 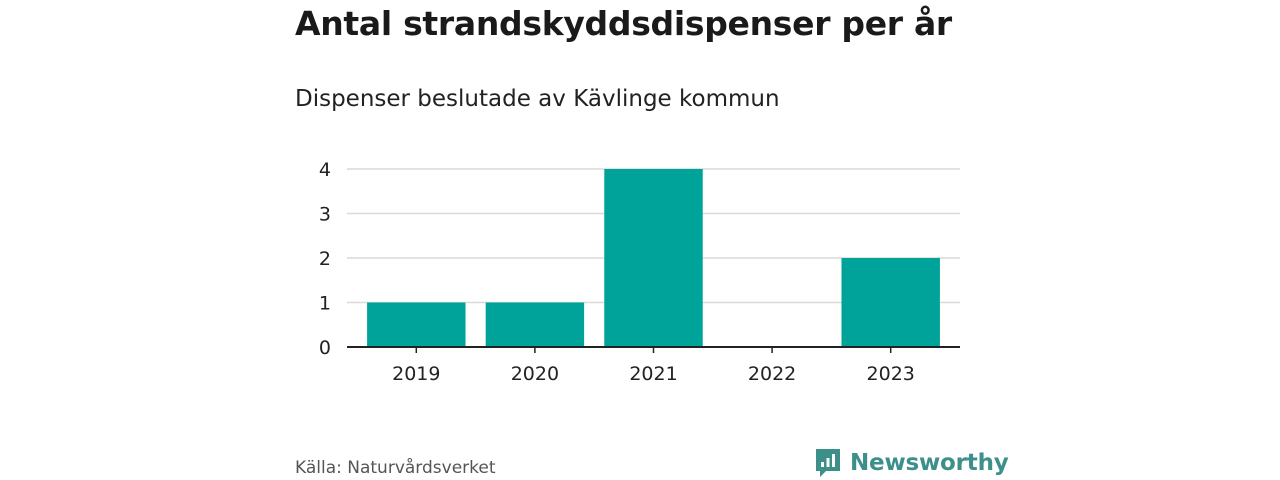 I want to click on source-note: Källa: Naturvårdsverket, so click(x=395, y=468).